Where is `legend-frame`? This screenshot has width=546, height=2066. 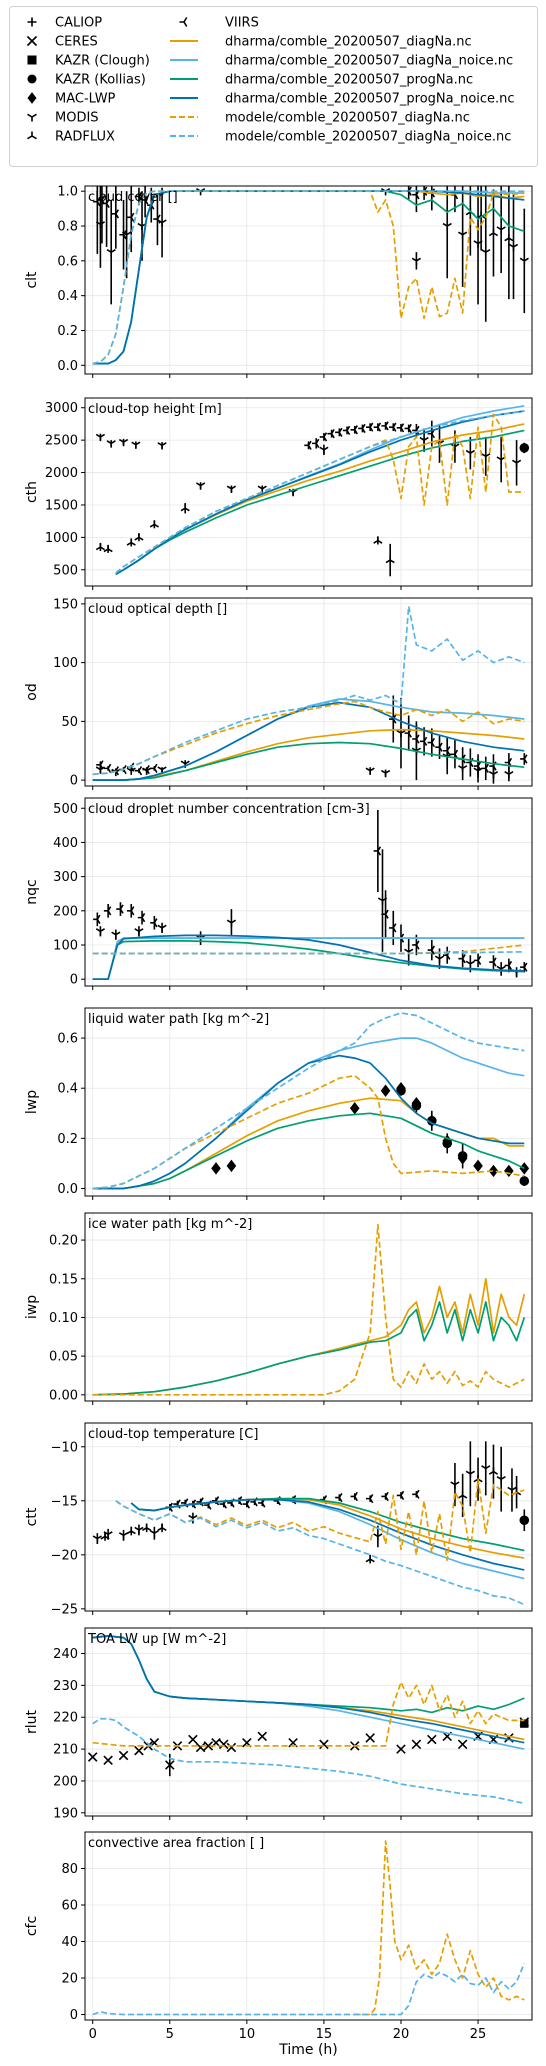
legend-frame is located at coordinates (273, 86).